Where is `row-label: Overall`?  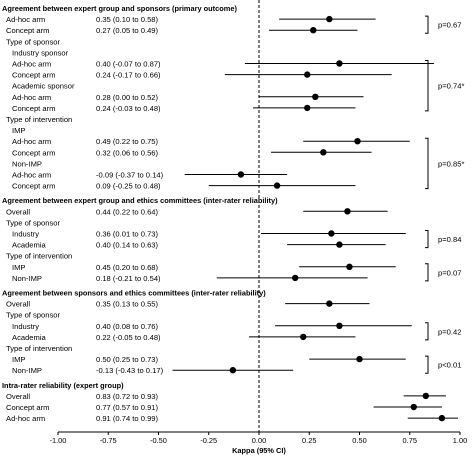 row-label: Overall is located at coordinates (18, 304).